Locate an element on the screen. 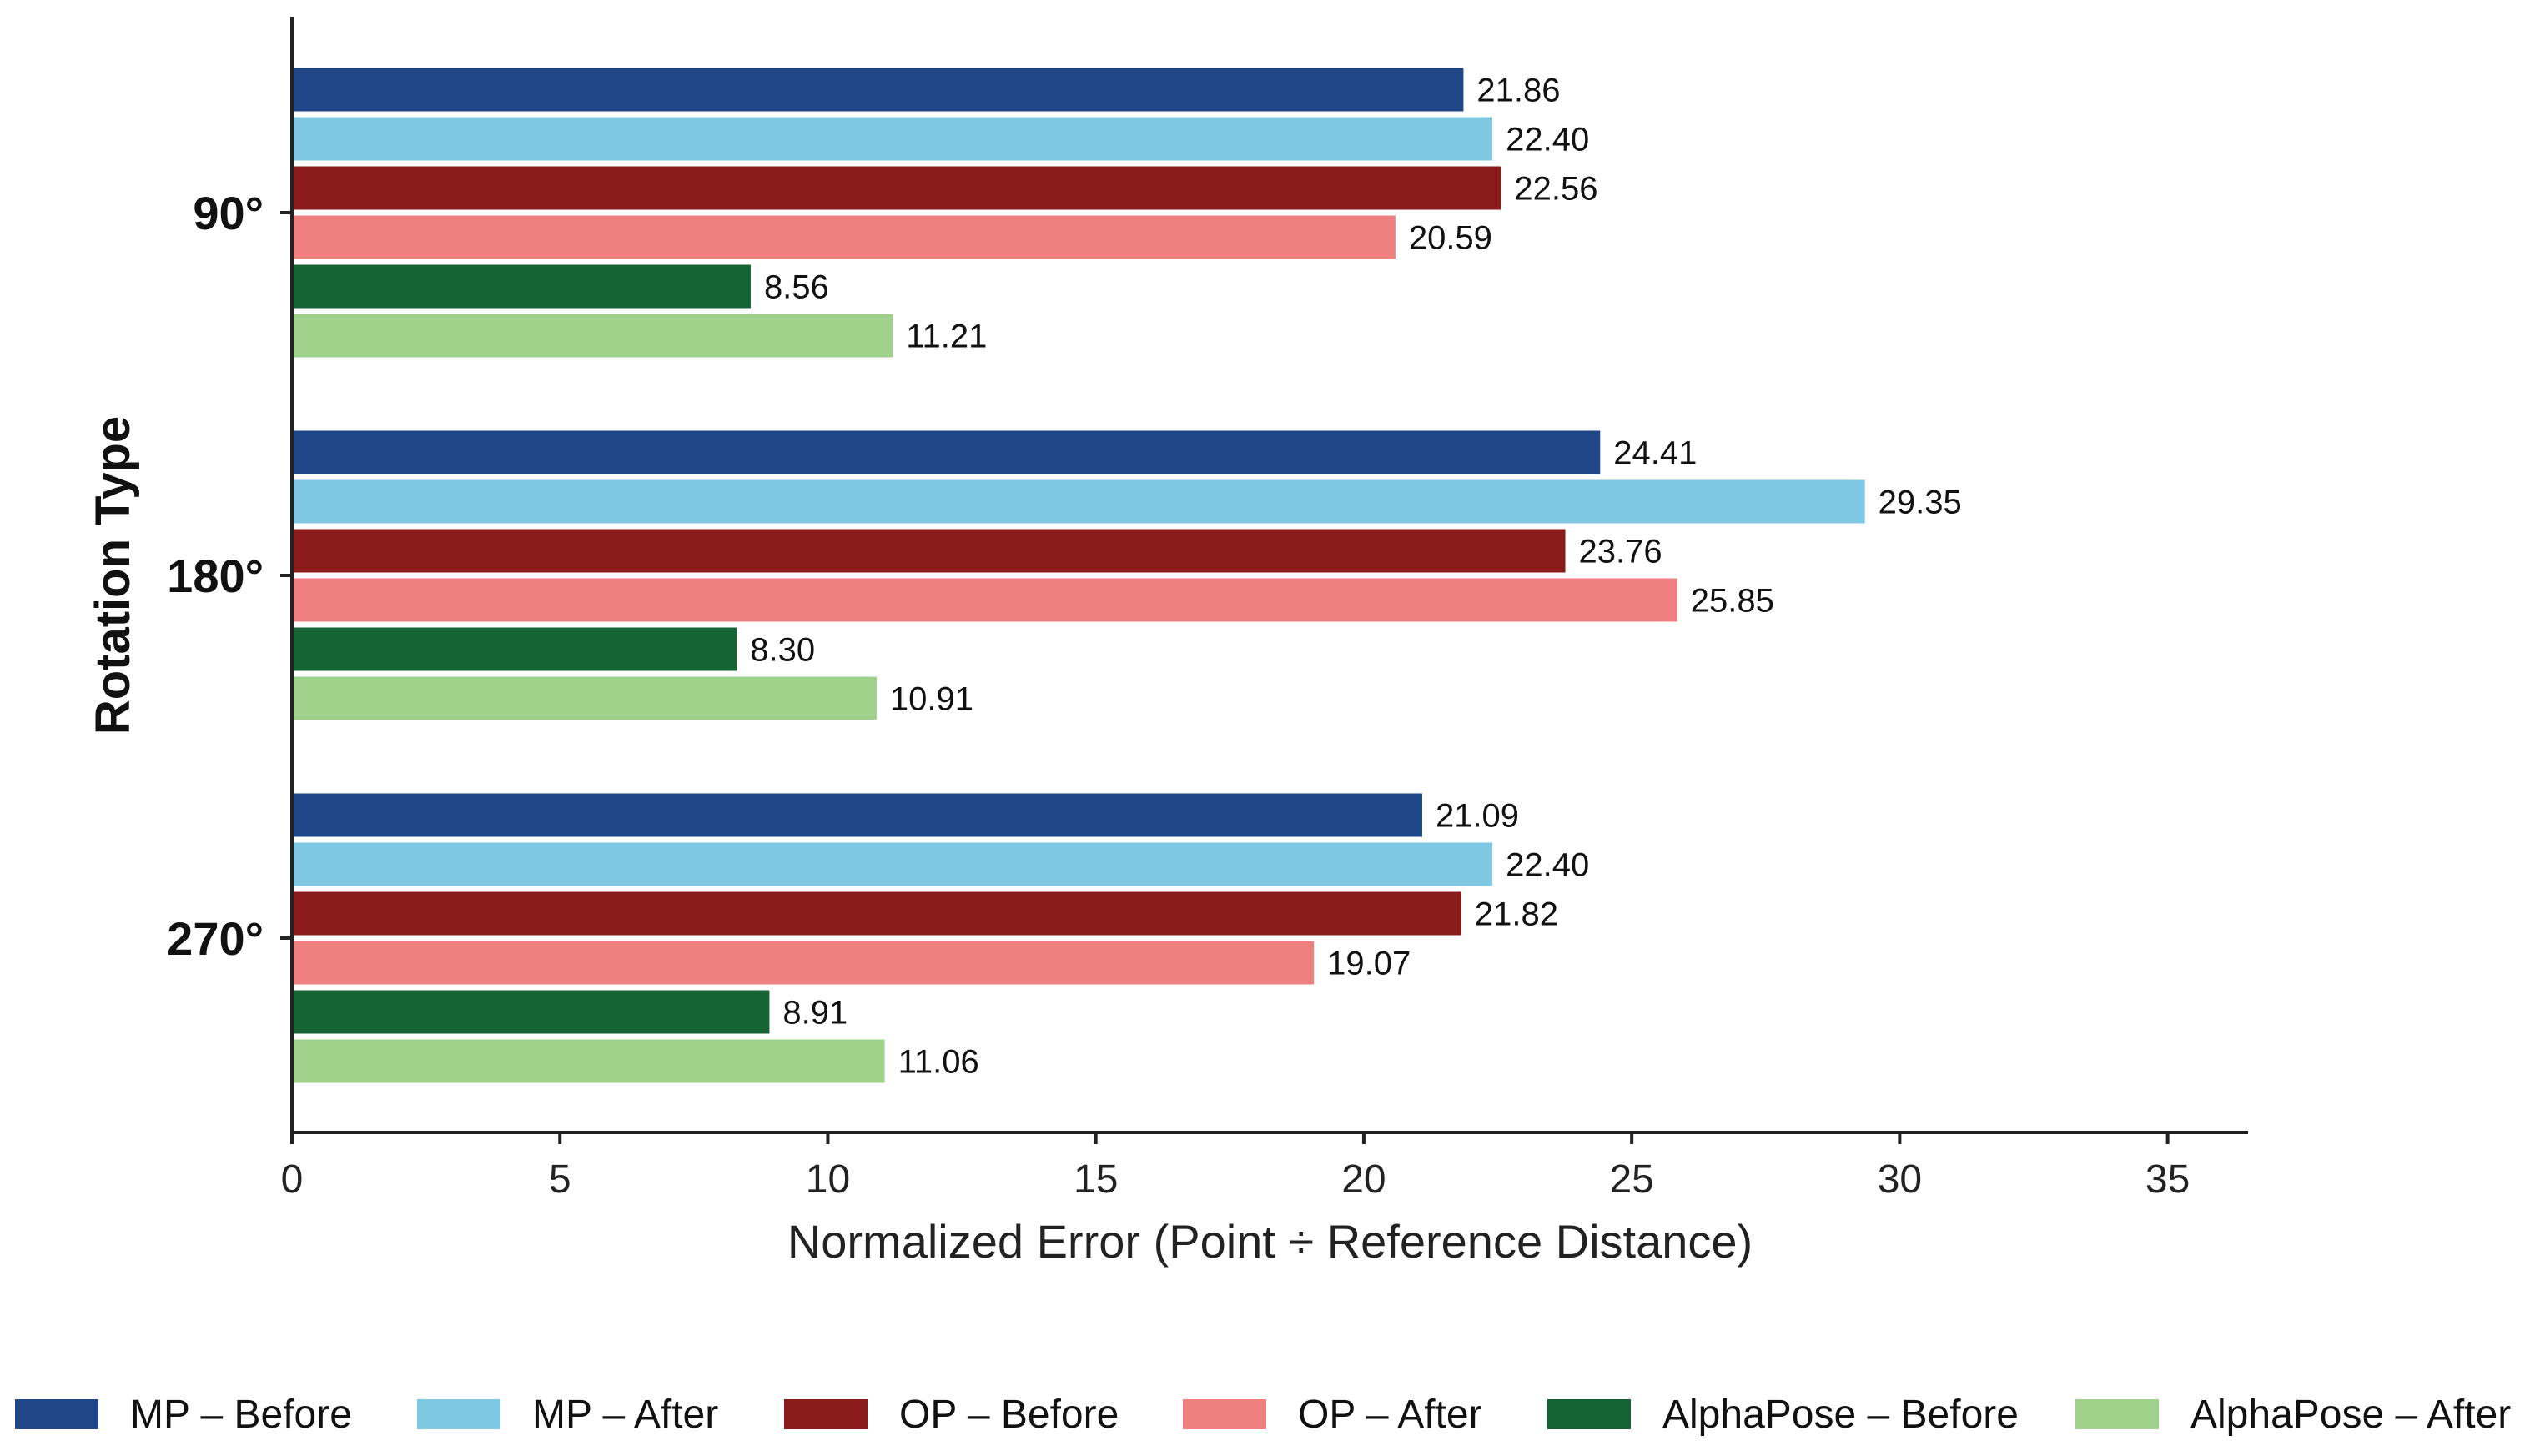 This screenshot has width=2530, height=1456. y-axis-title: Rotation Type is located at coordinates (113, 575).